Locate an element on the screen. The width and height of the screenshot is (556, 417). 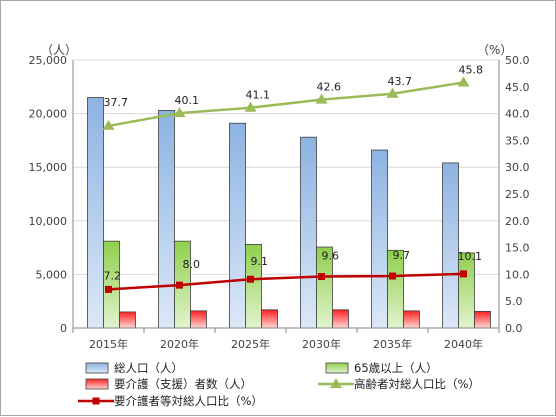
left-tick-label: 5,000 is located at coordinates (52, 274).